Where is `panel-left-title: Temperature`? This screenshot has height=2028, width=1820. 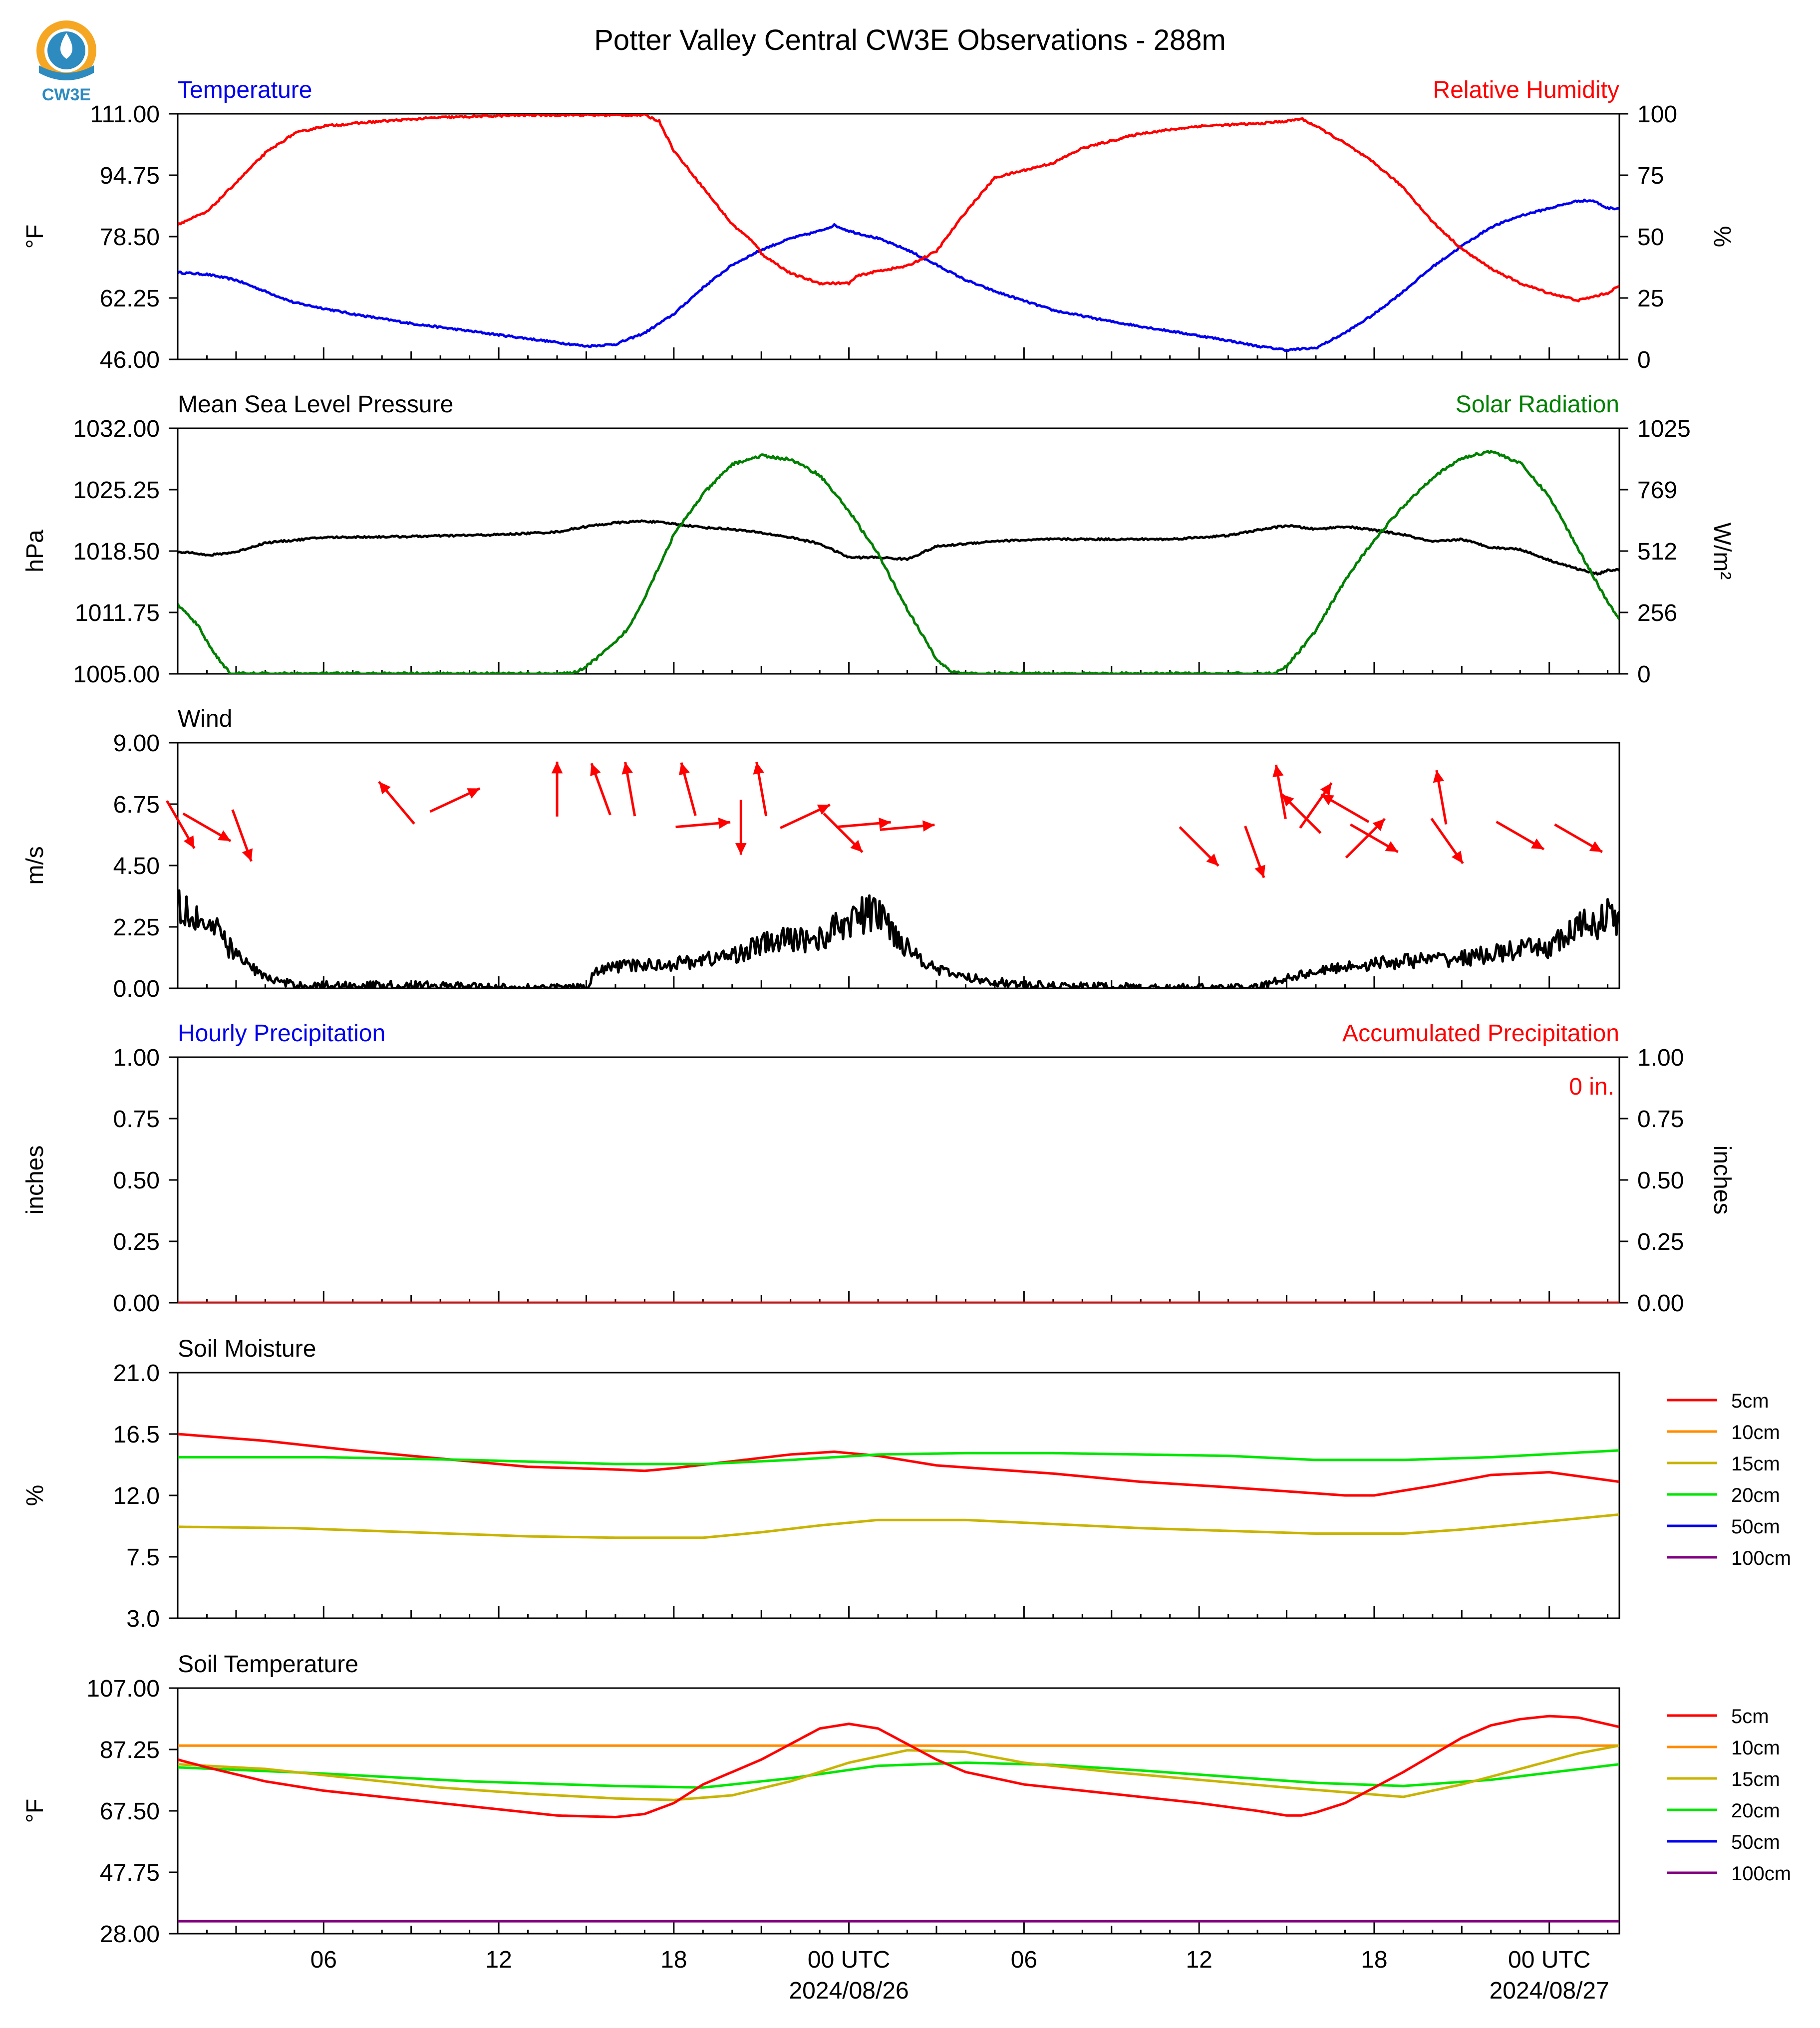
panel-left-title: Temperature is located at coordinates (245, 90).